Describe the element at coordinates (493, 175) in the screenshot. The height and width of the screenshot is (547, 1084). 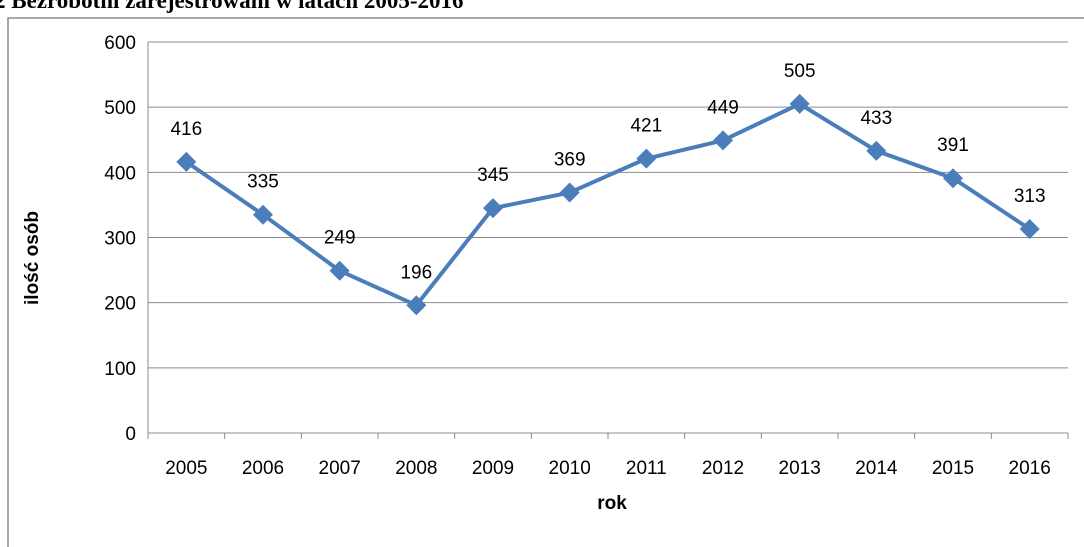
I see `data-label: 345` at that location.